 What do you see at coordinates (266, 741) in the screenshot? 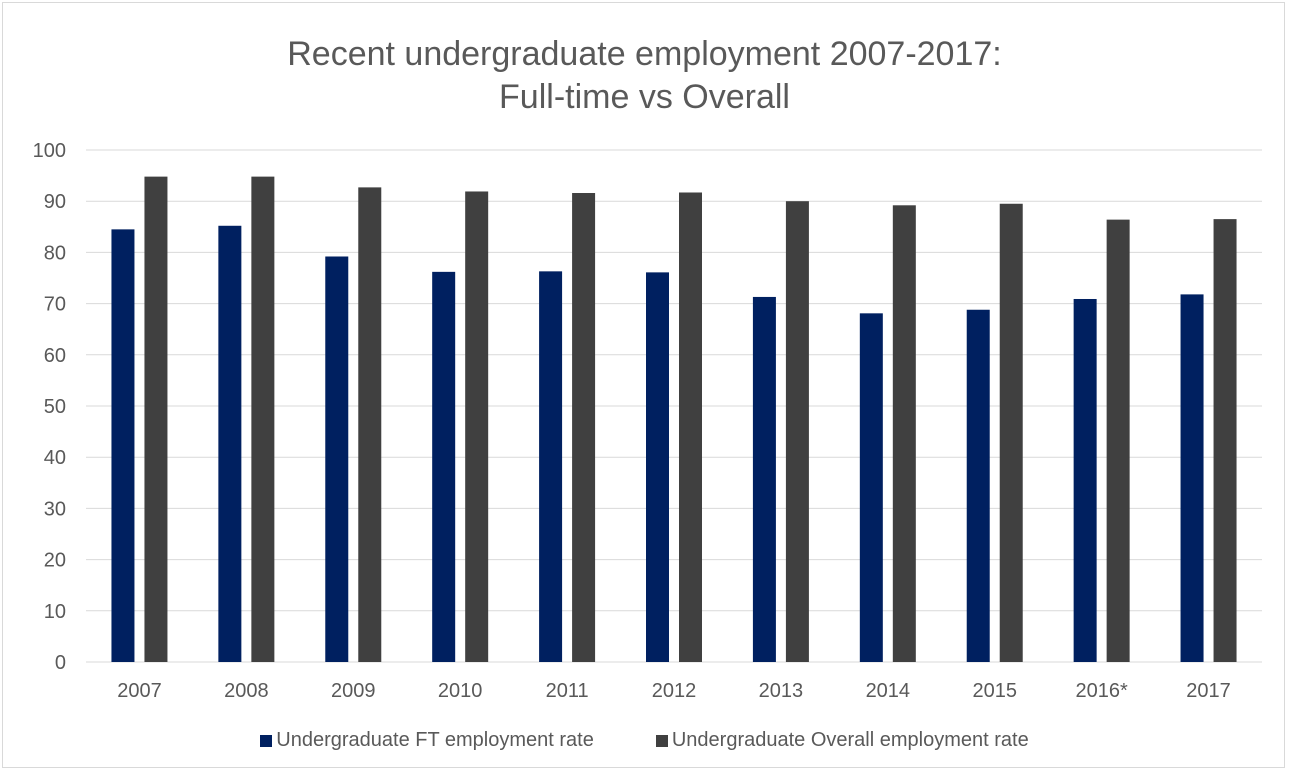
I see `legend-swatch-ft` at bounding box center [266, 741].